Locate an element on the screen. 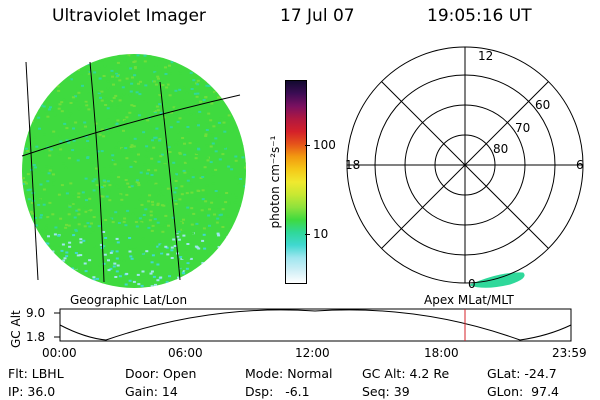  altitude-xtick-00: 00:00 is located at coordinates (59, 353).